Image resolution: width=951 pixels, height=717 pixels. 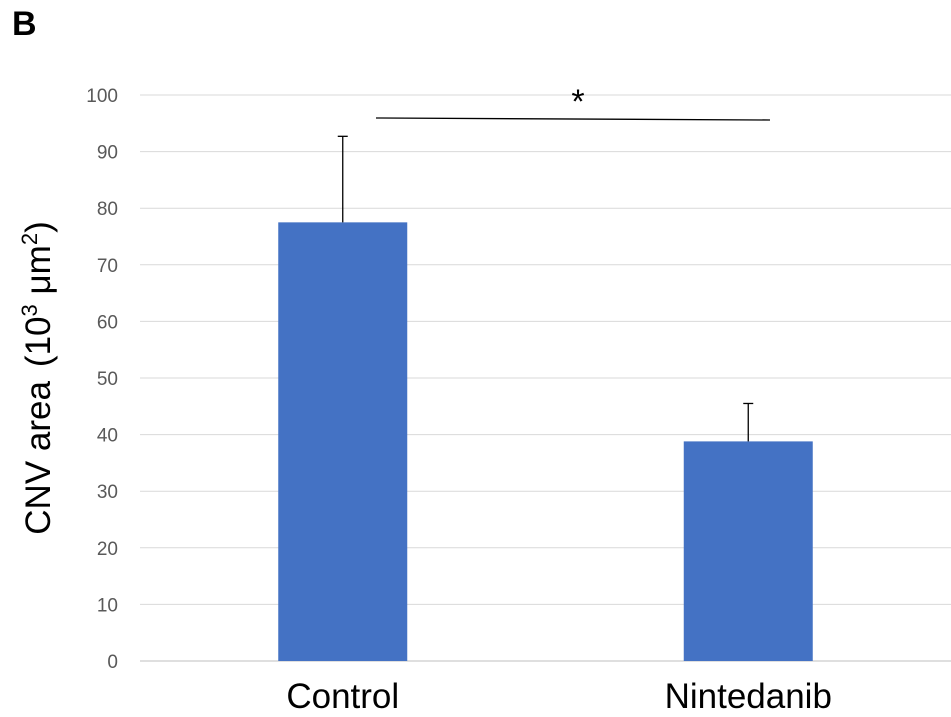 I want to click on y-tick-label: 60, so click(x=107, y=322).